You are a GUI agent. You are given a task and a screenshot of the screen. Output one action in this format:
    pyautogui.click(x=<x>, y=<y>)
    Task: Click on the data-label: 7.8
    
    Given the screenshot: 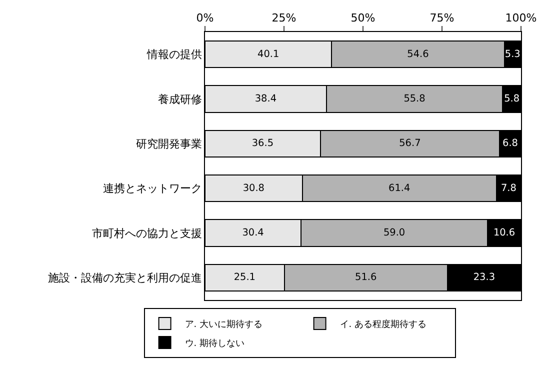 What is the action you would take?
    pyautogui.click(x=508, y=188)
    